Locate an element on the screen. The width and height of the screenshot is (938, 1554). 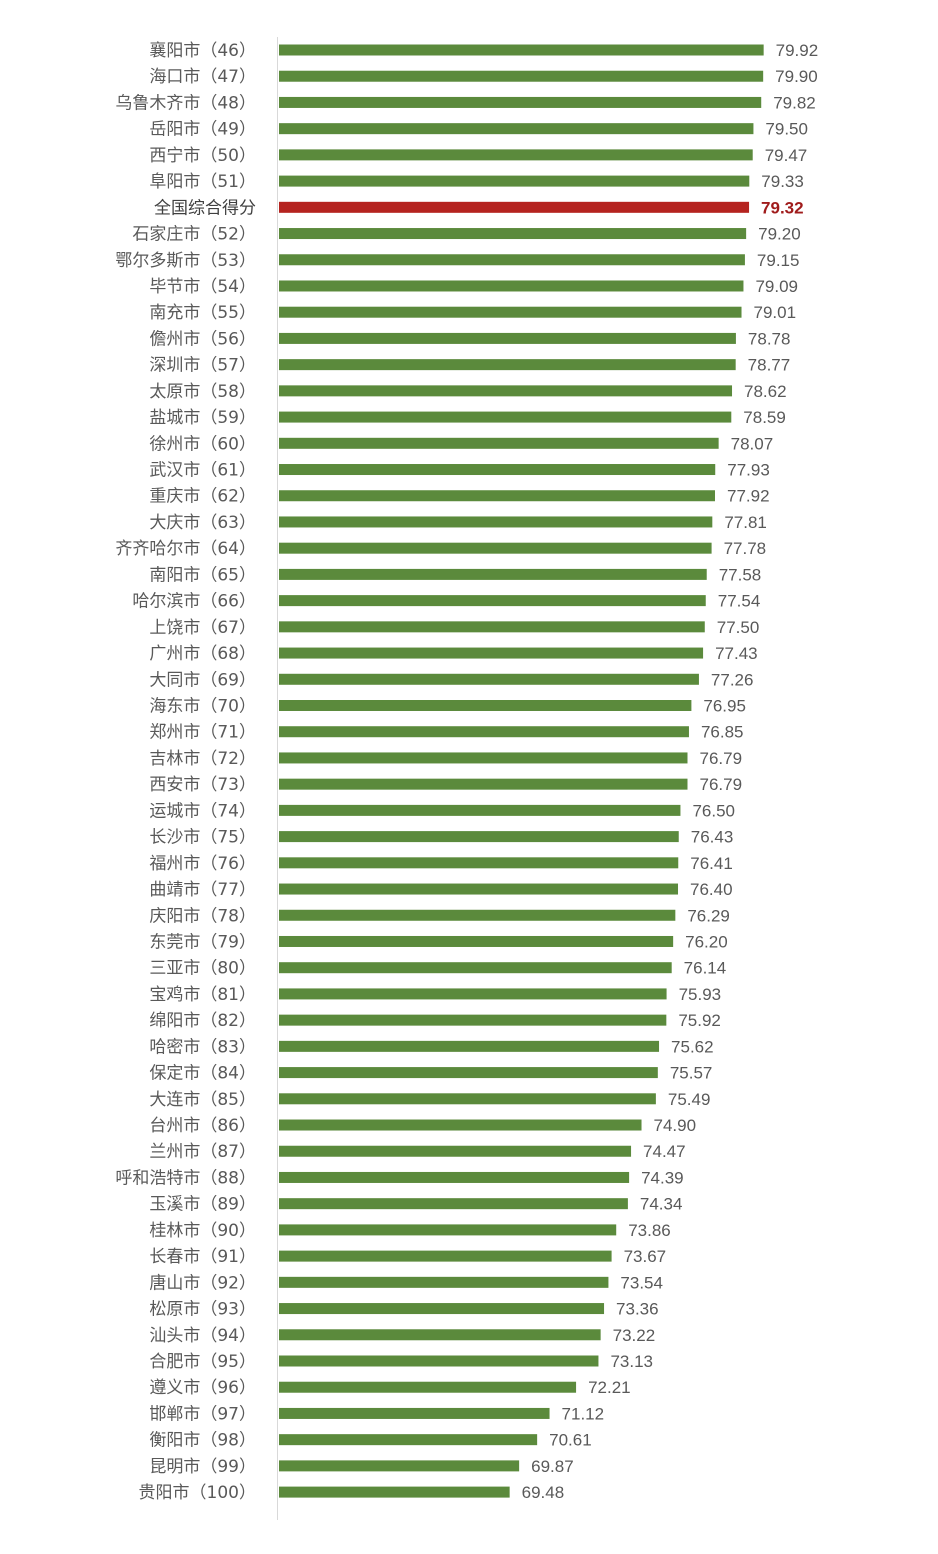
data-label: 75.93 is located at coordinates (700, 994).